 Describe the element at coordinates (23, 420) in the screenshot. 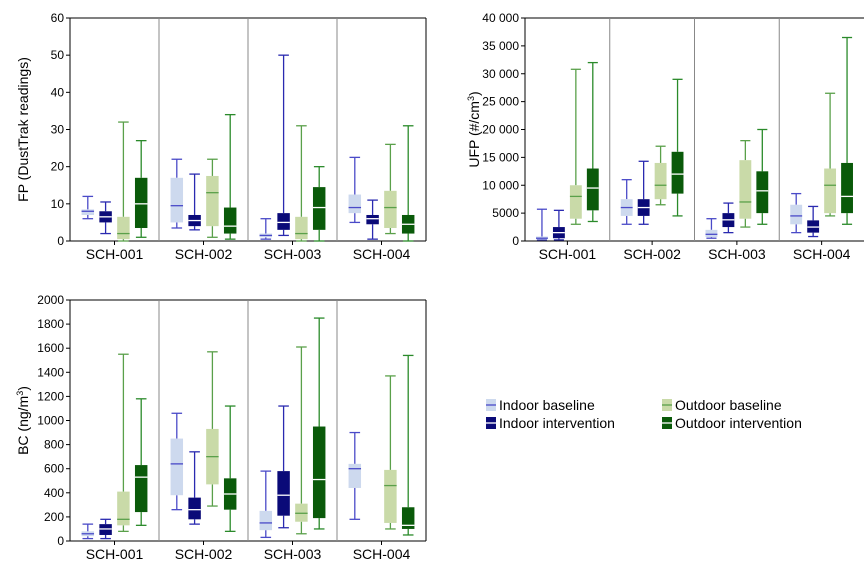

I see `y-axis-label: BC (ng/m3)` at that location.